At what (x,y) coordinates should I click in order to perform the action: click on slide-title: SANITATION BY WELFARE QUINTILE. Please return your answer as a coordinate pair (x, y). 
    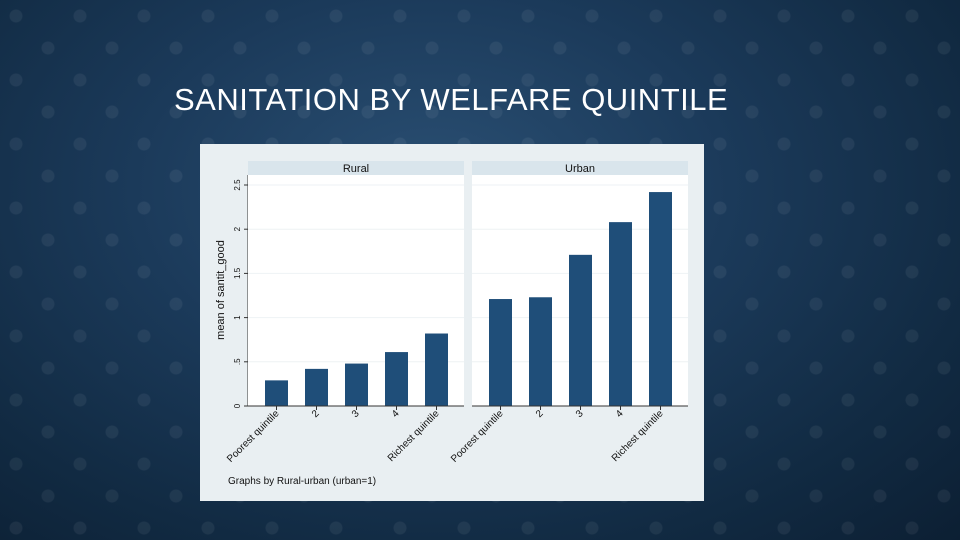
    Looking at the image, I should click on (451, 99).